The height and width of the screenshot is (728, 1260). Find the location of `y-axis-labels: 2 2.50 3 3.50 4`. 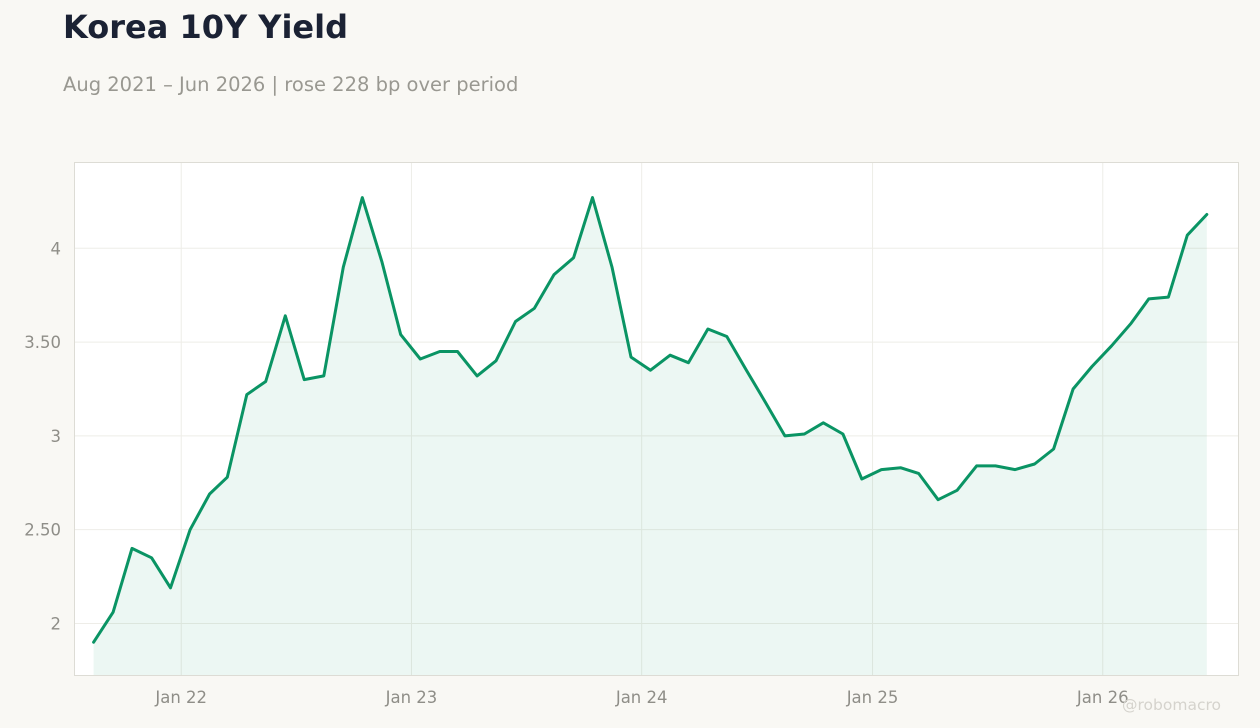

y-axis-labels: 2 2.50 3 3.50 4 is located at coordinates (42, 436).